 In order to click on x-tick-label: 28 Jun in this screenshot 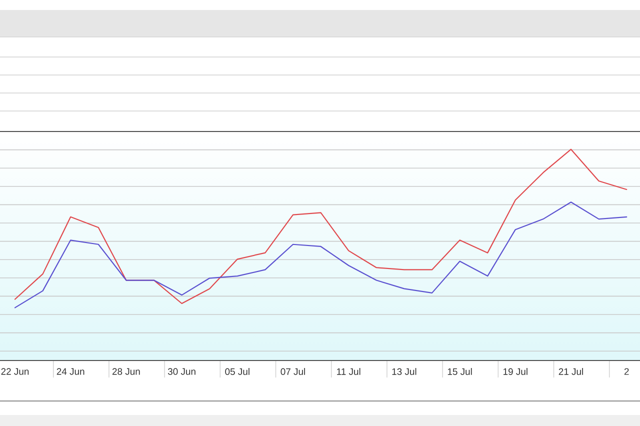, I will do `click(126, 371)`.